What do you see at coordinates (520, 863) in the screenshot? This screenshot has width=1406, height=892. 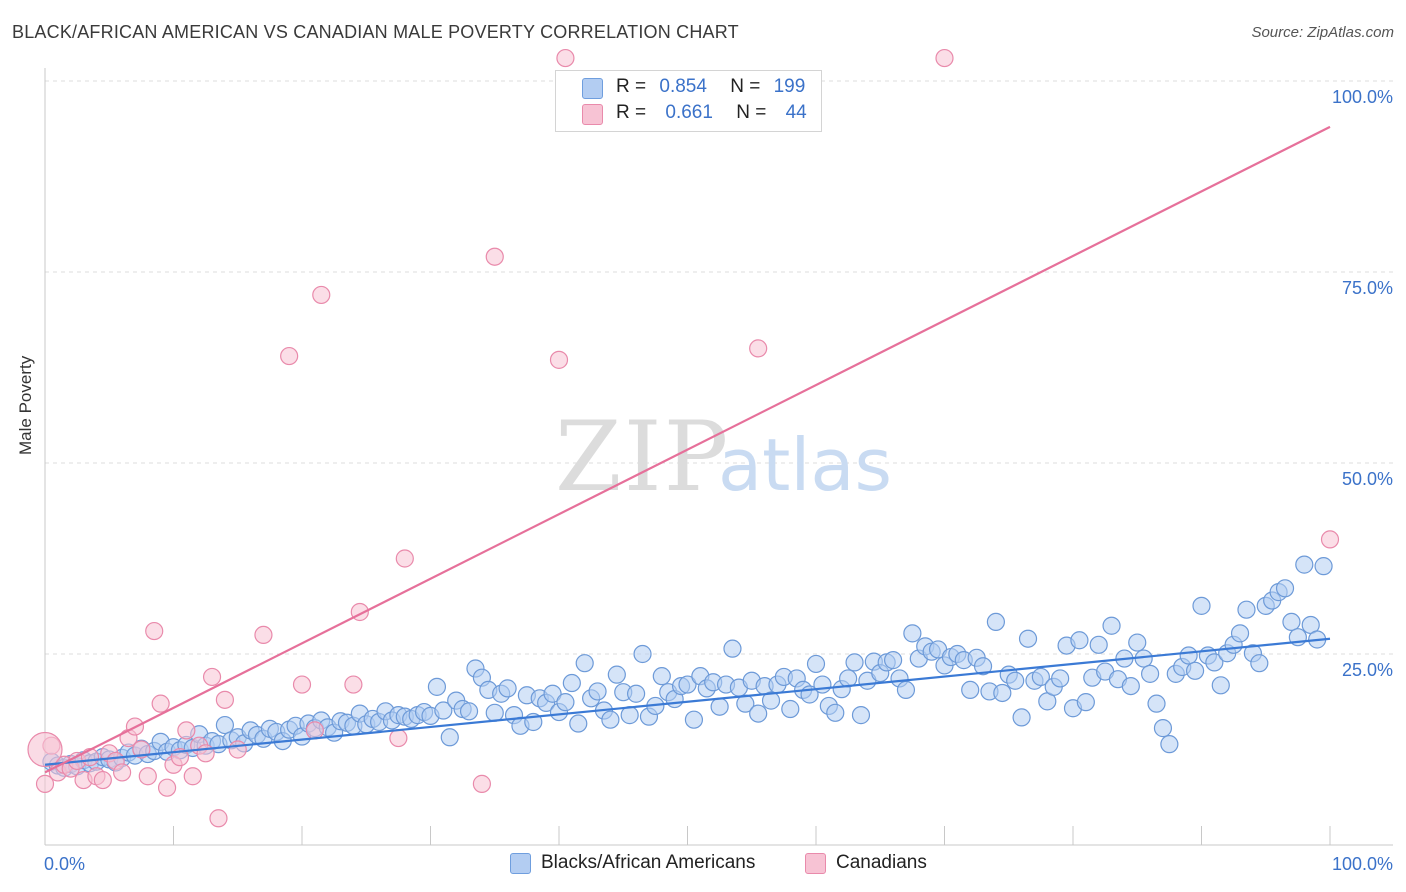 I see `bottom-legend-blue-swatch` at bounding box center [520, 863].